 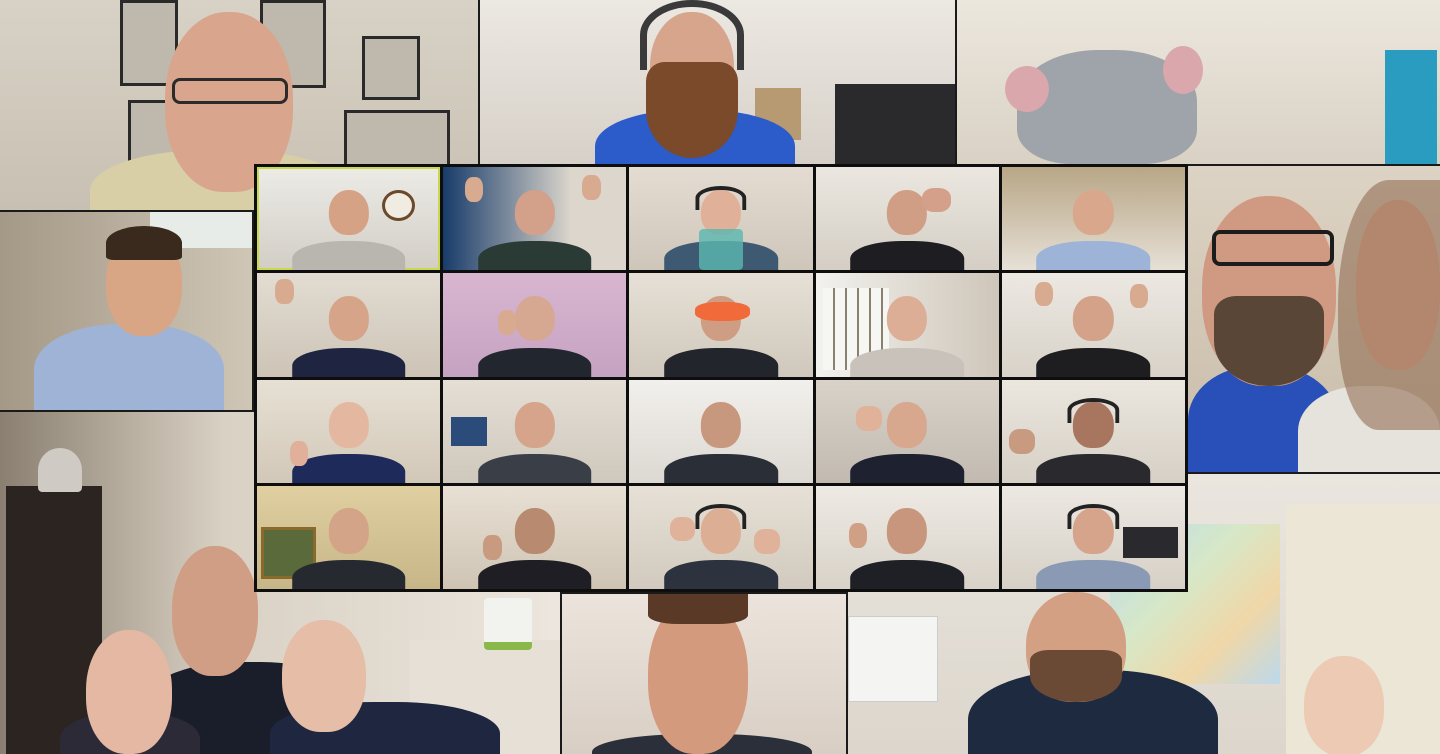 What do you see at coordinates (126, 311) in the screenshot?
I see `video-tile-left-middle` at bounding box center [126, 311].